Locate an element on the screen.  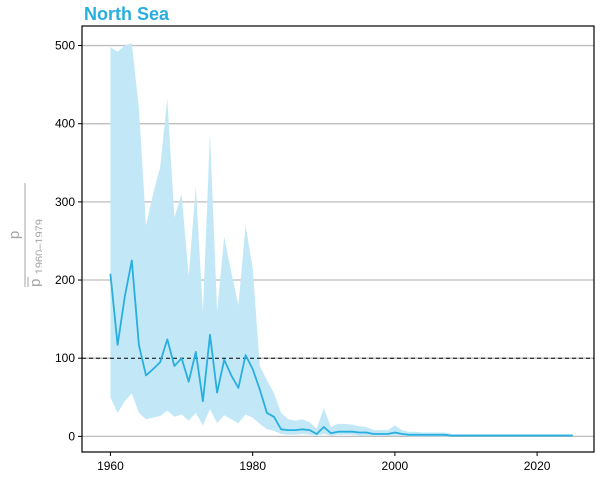
y-tick-label-200: 200 is located at coordinates (65, 280).